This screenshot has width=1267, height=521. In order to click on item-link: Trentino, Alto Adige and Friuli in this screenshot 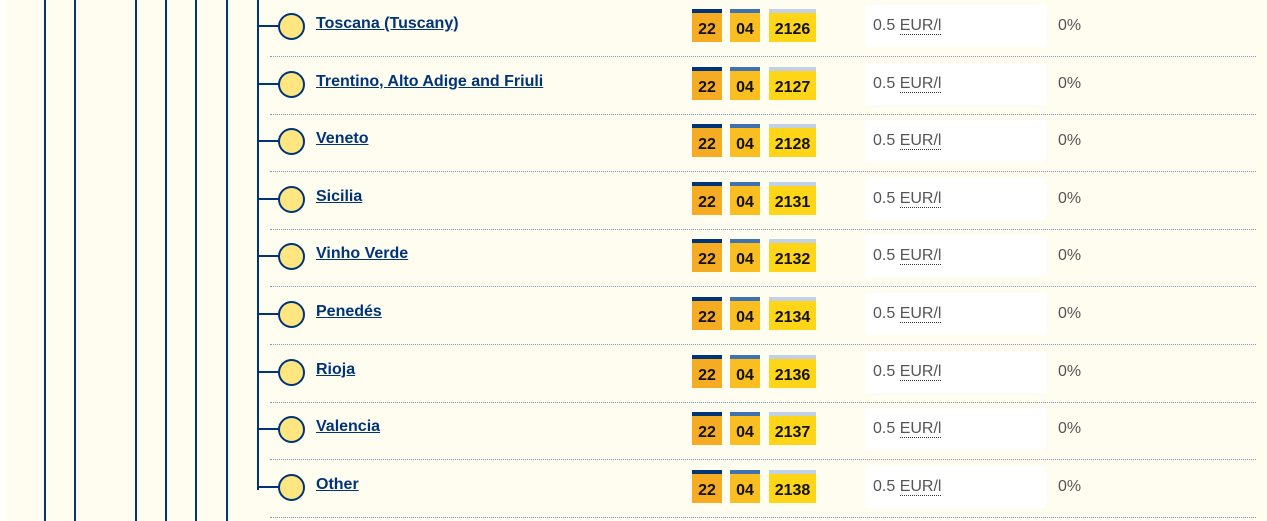, I will do `click(430, 81)`.